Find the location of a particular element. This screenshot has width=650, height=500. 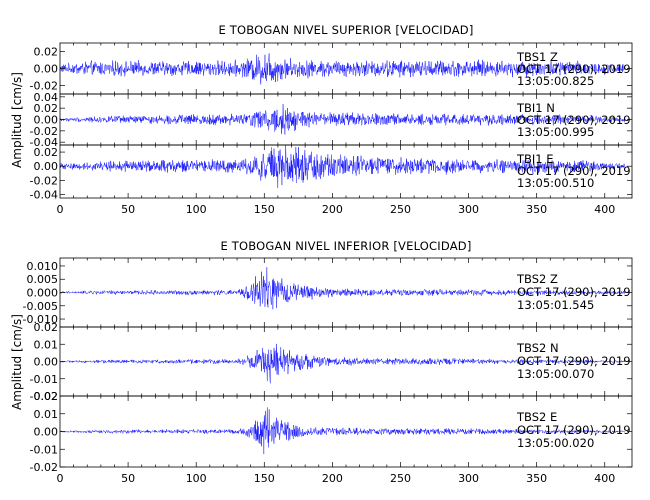

y-tick-label: 0.005 is located at coordinates (43, 279).